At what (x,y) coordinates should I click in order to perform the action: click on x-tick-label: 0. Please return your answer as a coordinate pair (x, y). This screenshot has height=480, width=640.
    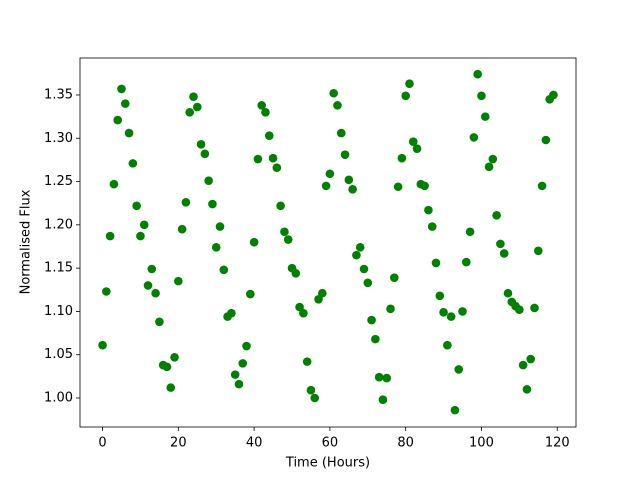
    Looking at the image, I should click on (102, 443).